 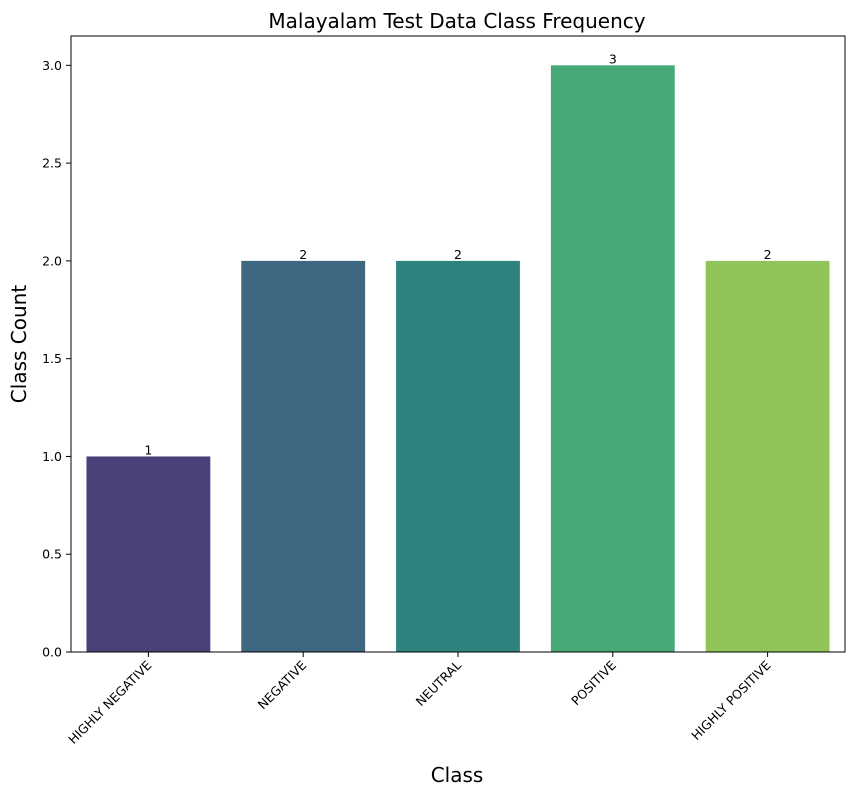 I want to click on x-axis-label: Class, so click(x=457, y=775).